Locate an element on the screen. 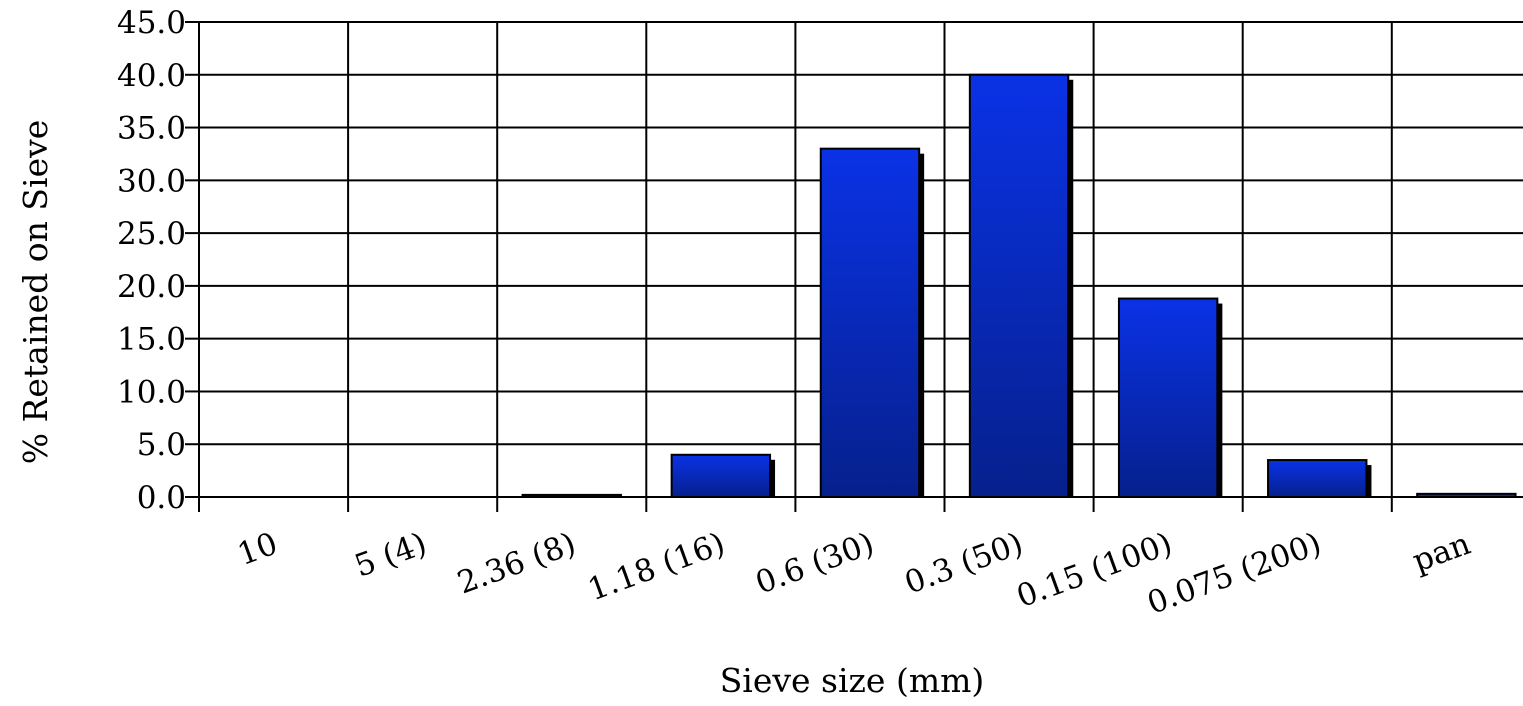 The image size is (1523, 706). x-tick-label: 2.36 (8) is located at coordinates (517, 564).